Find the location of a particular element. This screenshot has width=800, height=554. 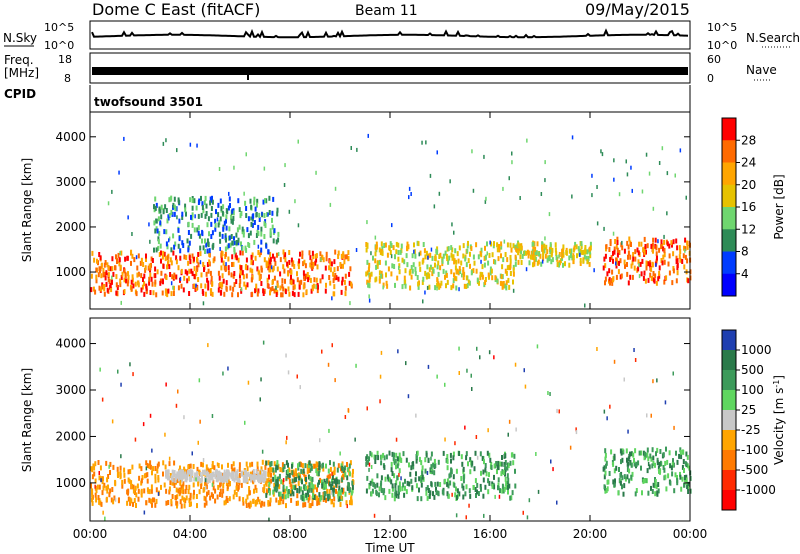

nsky-trace is located at coordinates (390, 33).